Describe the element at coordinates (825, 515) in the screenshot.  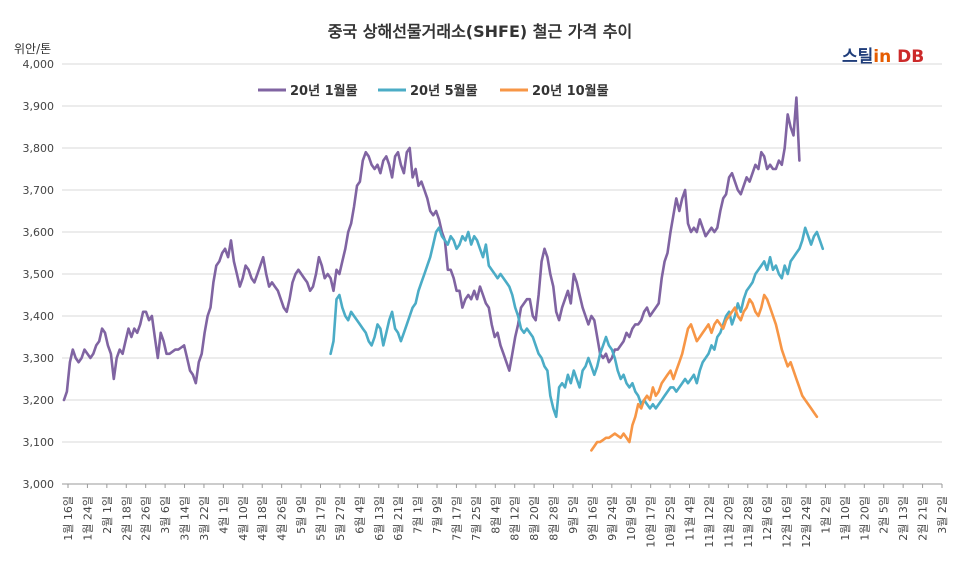
I see `x-tick-label: 1월 2일` at that location.